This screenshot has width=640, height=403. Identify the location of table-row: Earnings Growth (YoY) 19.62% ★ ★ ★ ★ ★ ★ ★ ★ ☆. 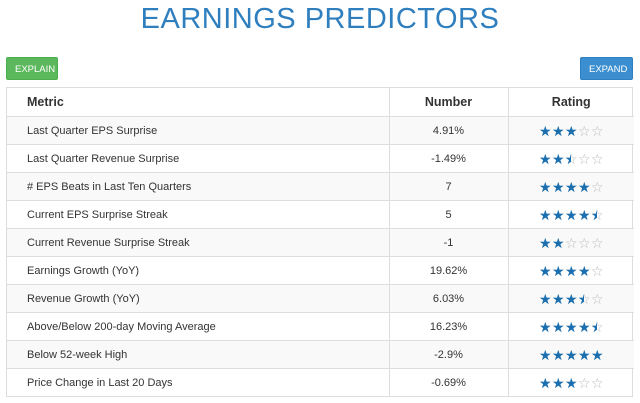
(320, 270).